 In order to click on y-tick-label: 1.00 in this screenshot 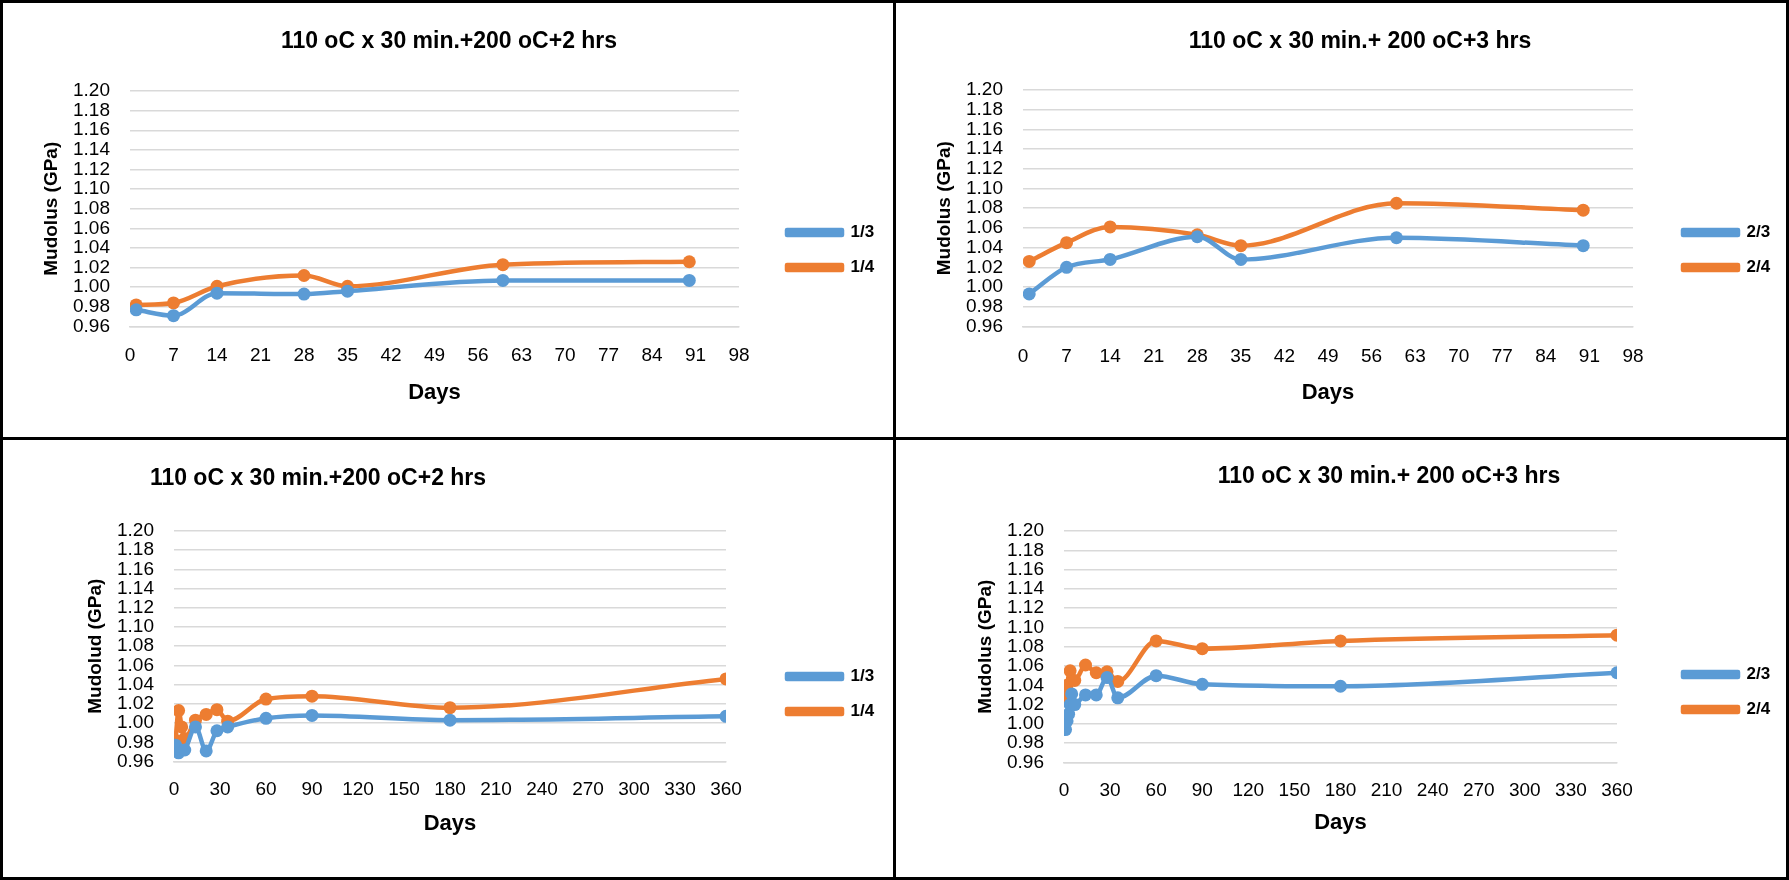, I will do `click(135, 722)`.